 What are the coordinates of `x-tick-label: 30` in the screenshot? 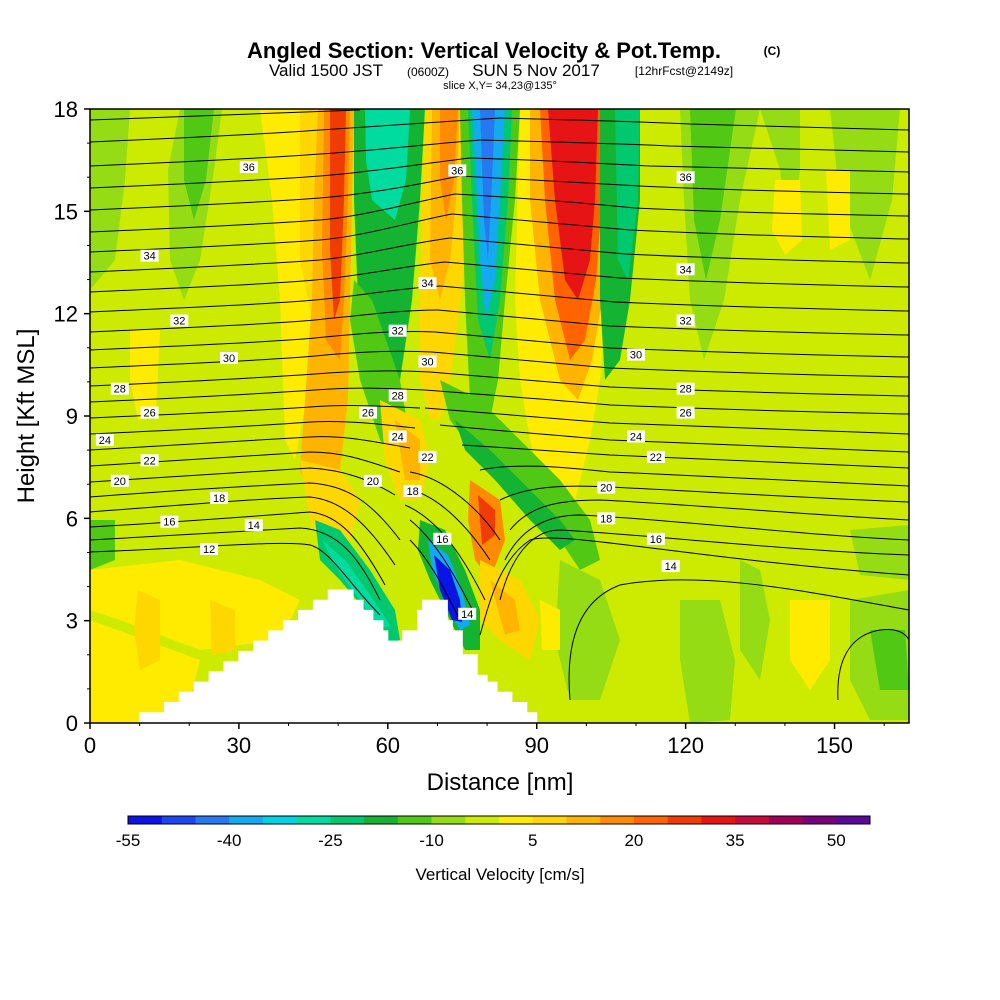 It's located at (239, 745).